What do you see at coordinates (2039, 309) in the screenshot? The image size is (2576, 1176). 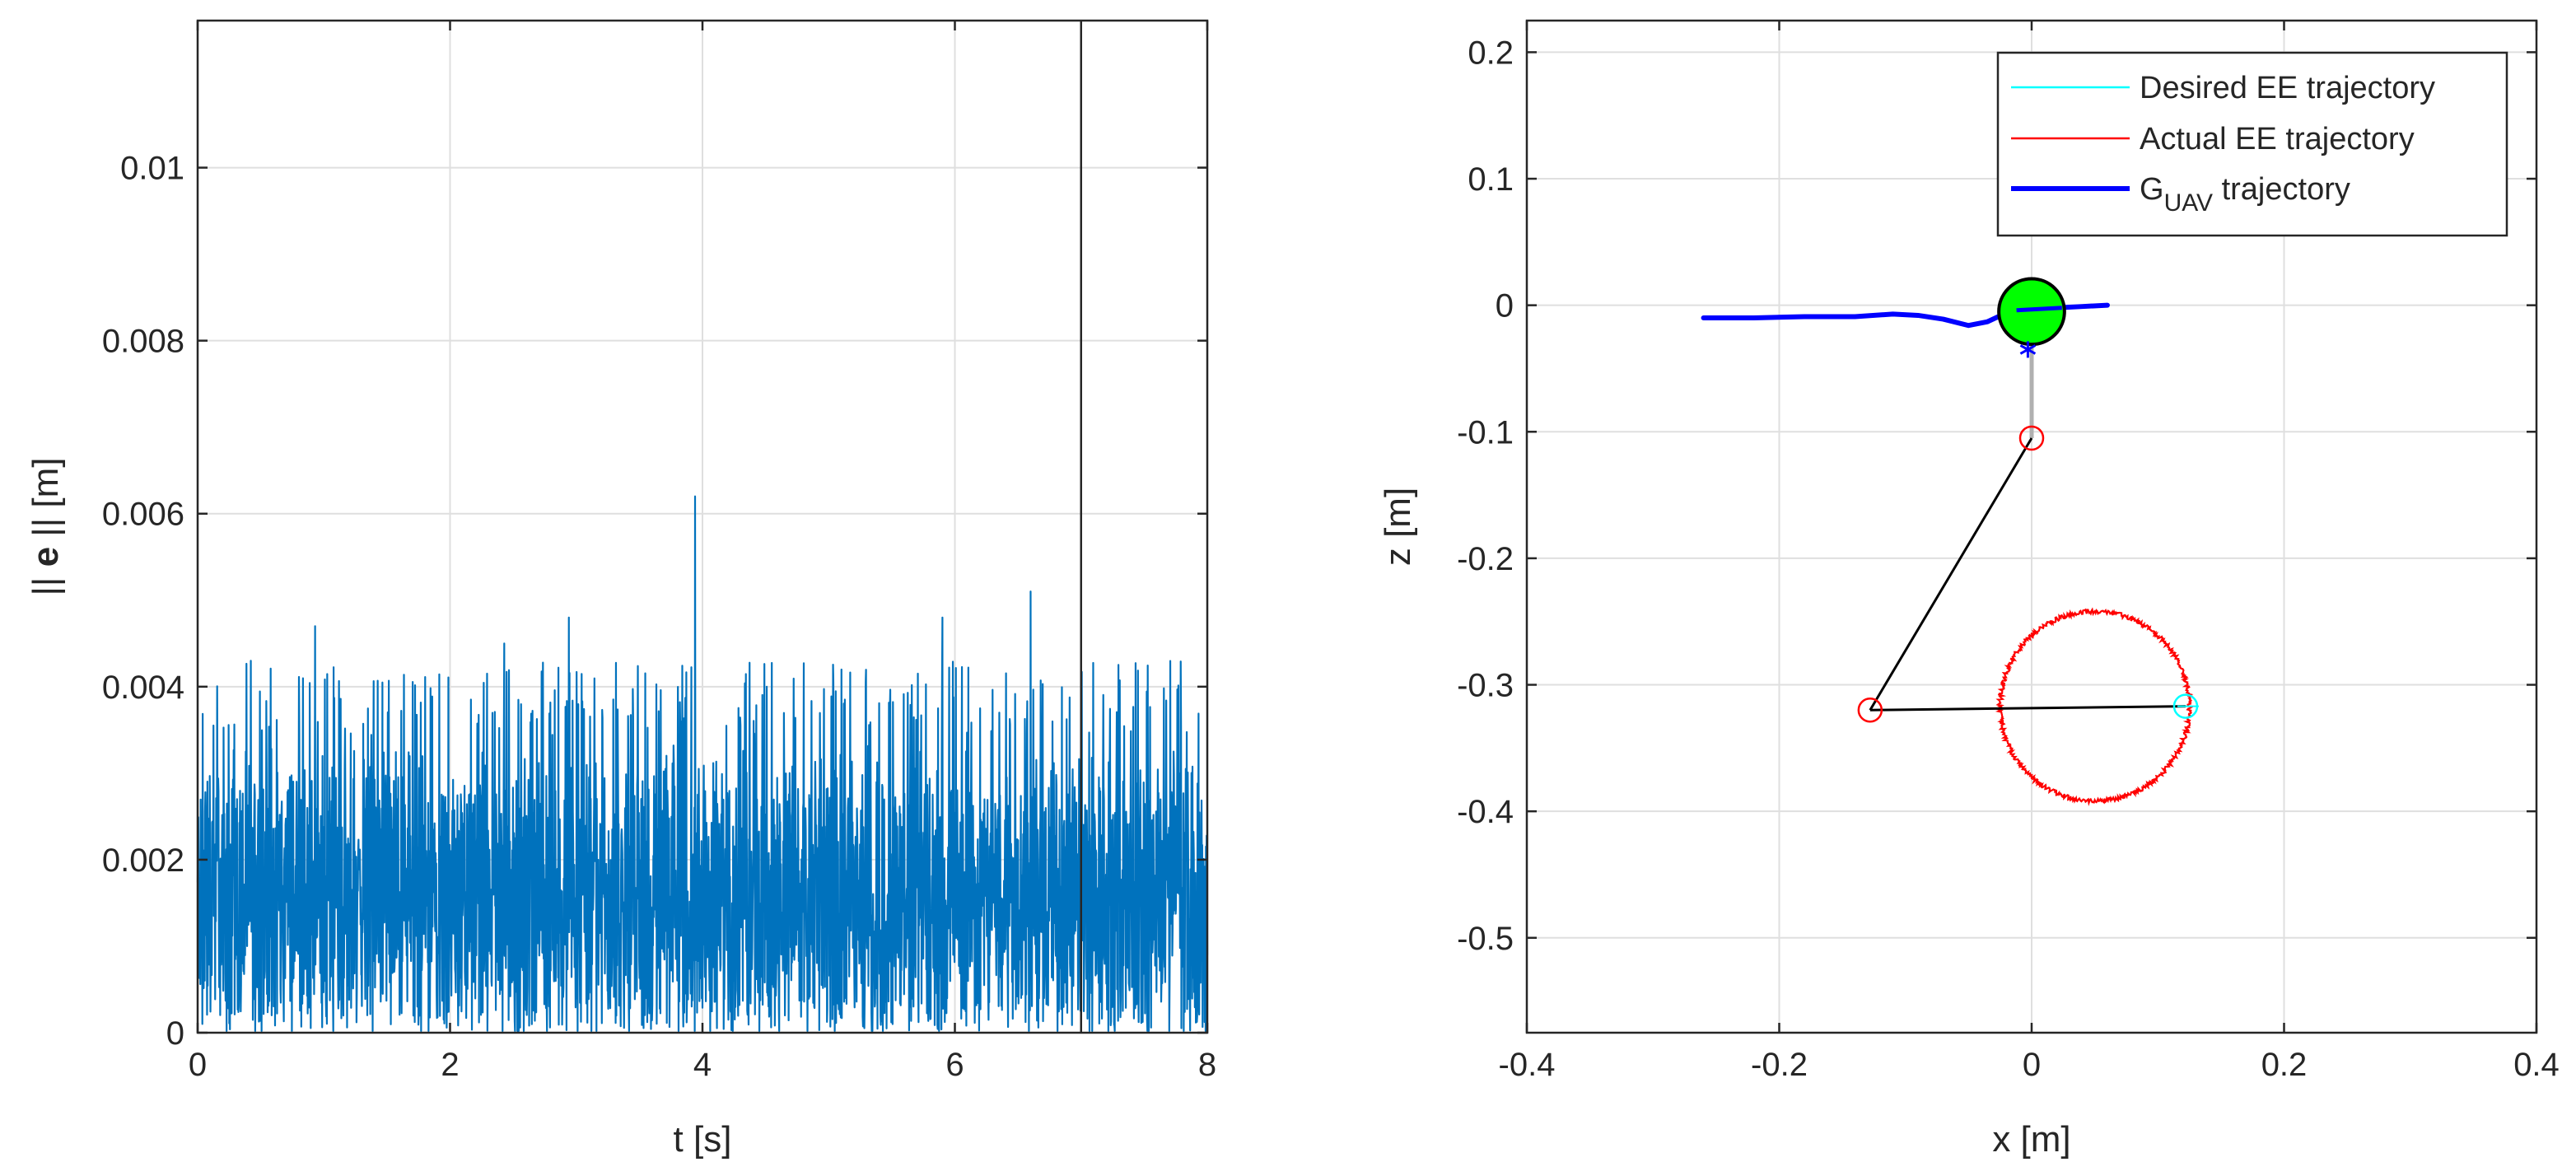 I see `uav-body-track` at bounding box center [2039, 309].